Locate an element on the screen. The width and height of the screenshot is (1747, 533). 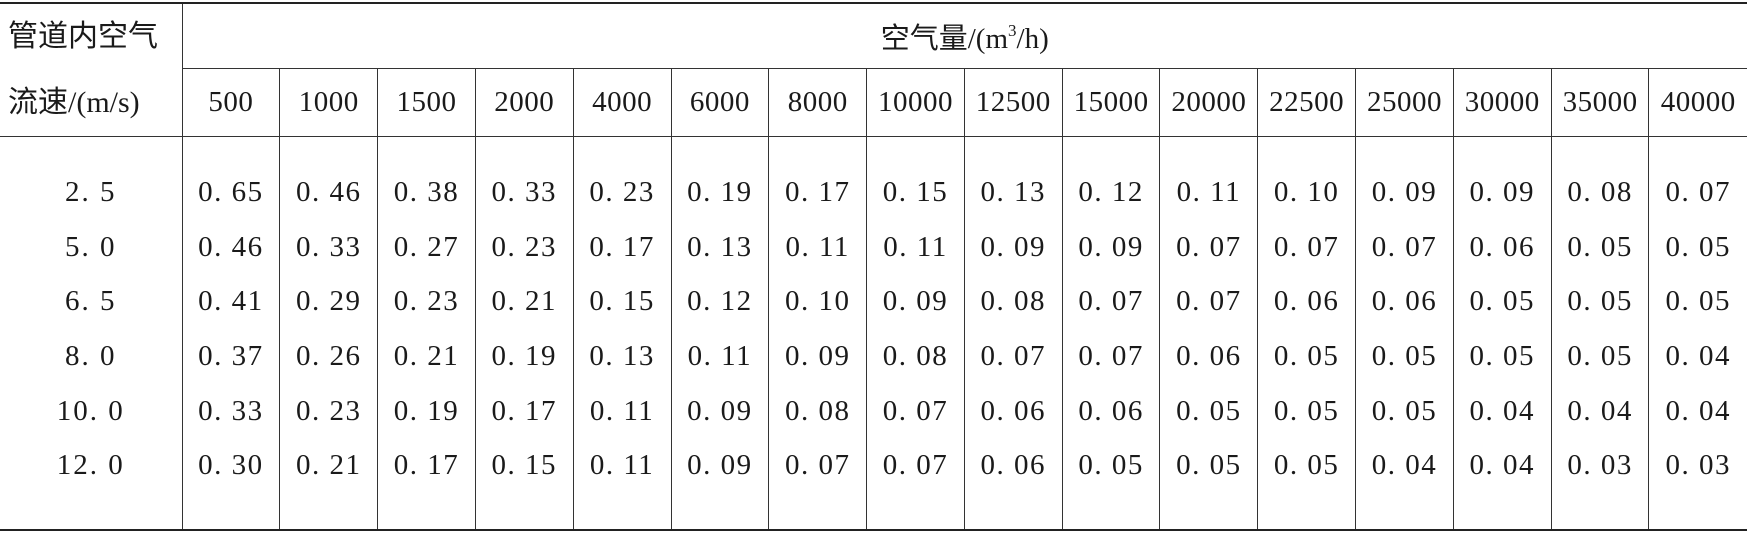
corner-header-cell: 管道内空气 流速/(m/s) is located at coordinates (91, 69).